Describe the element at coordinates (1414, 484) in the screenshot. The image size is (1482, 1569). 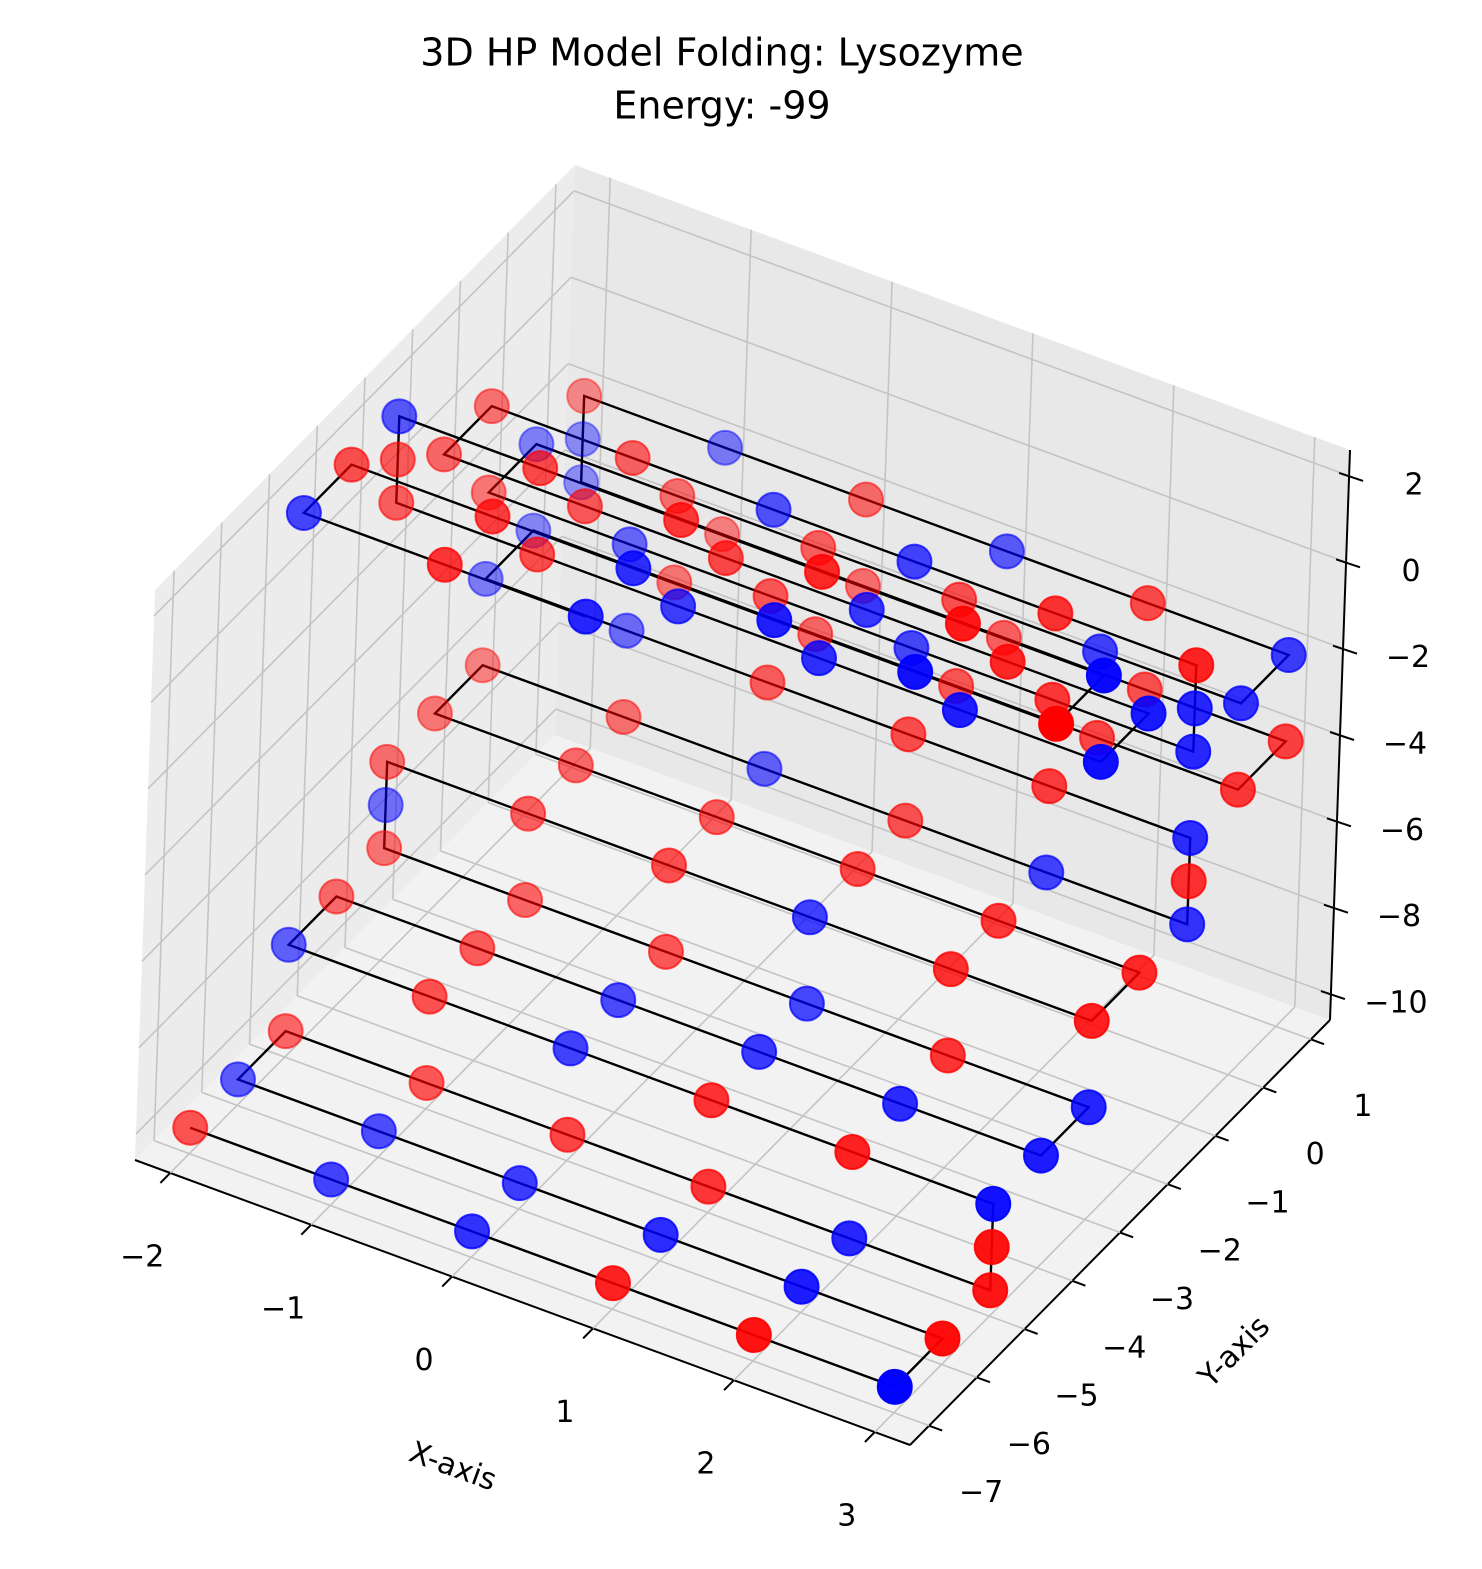
I see `z-tick-label: 2` at that location.